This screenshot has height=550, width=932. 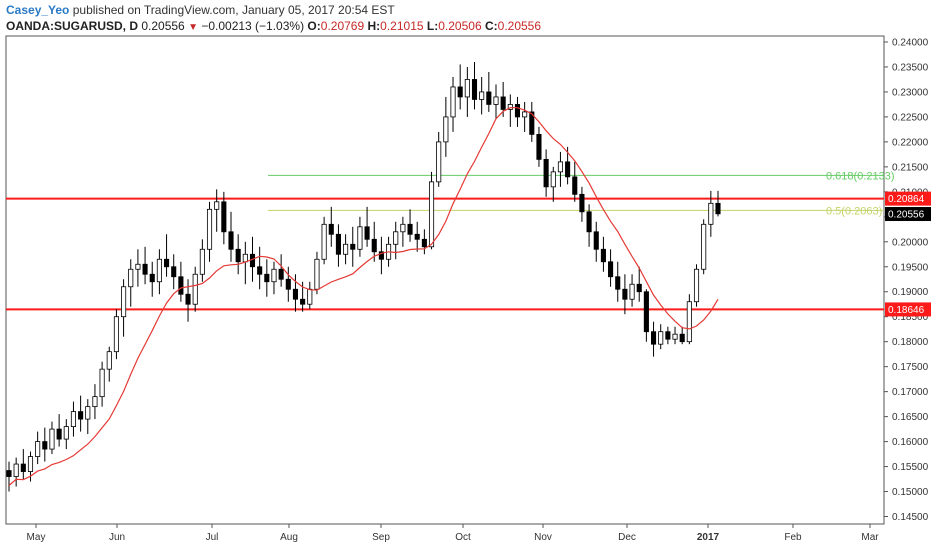 What do you see at coordinates (910, 292) in the screenshot?
I see `y-tick-label: 0.19000` at bounding box center [910, 292].